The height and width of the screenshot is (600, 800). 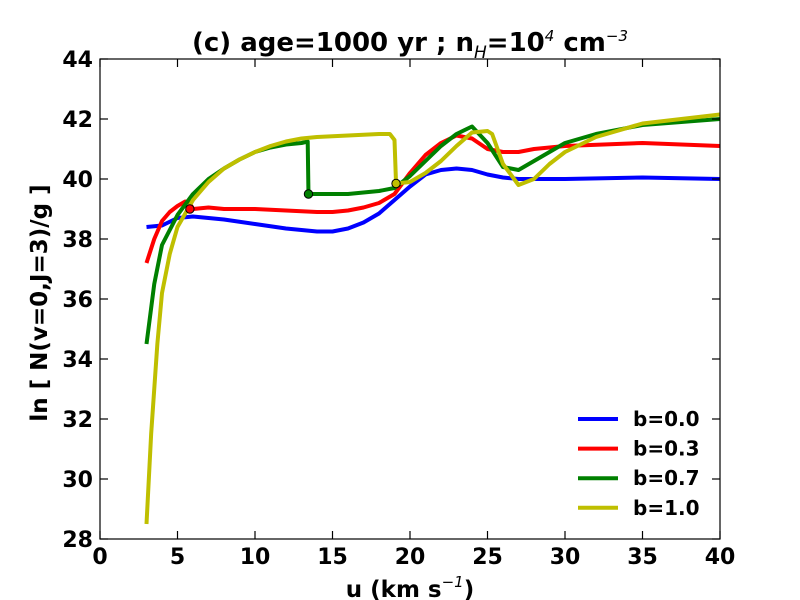 What do you see at coordinates (410, 557) in the screenshot?
I see `x-tick-label: 20` at bounding box center [410, 557].